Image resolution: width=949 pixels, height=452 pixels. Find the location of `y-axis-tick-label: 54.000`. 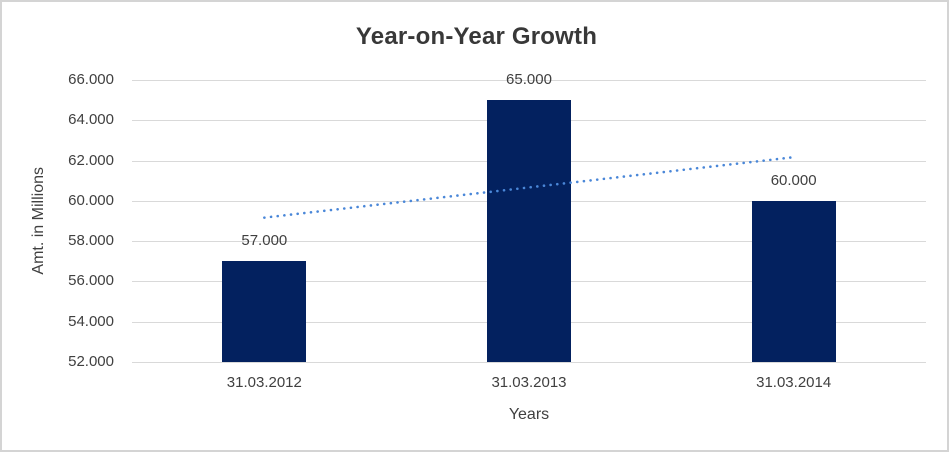

y-axis-tick-label: 54.000 is located at coordinates (91, 321).